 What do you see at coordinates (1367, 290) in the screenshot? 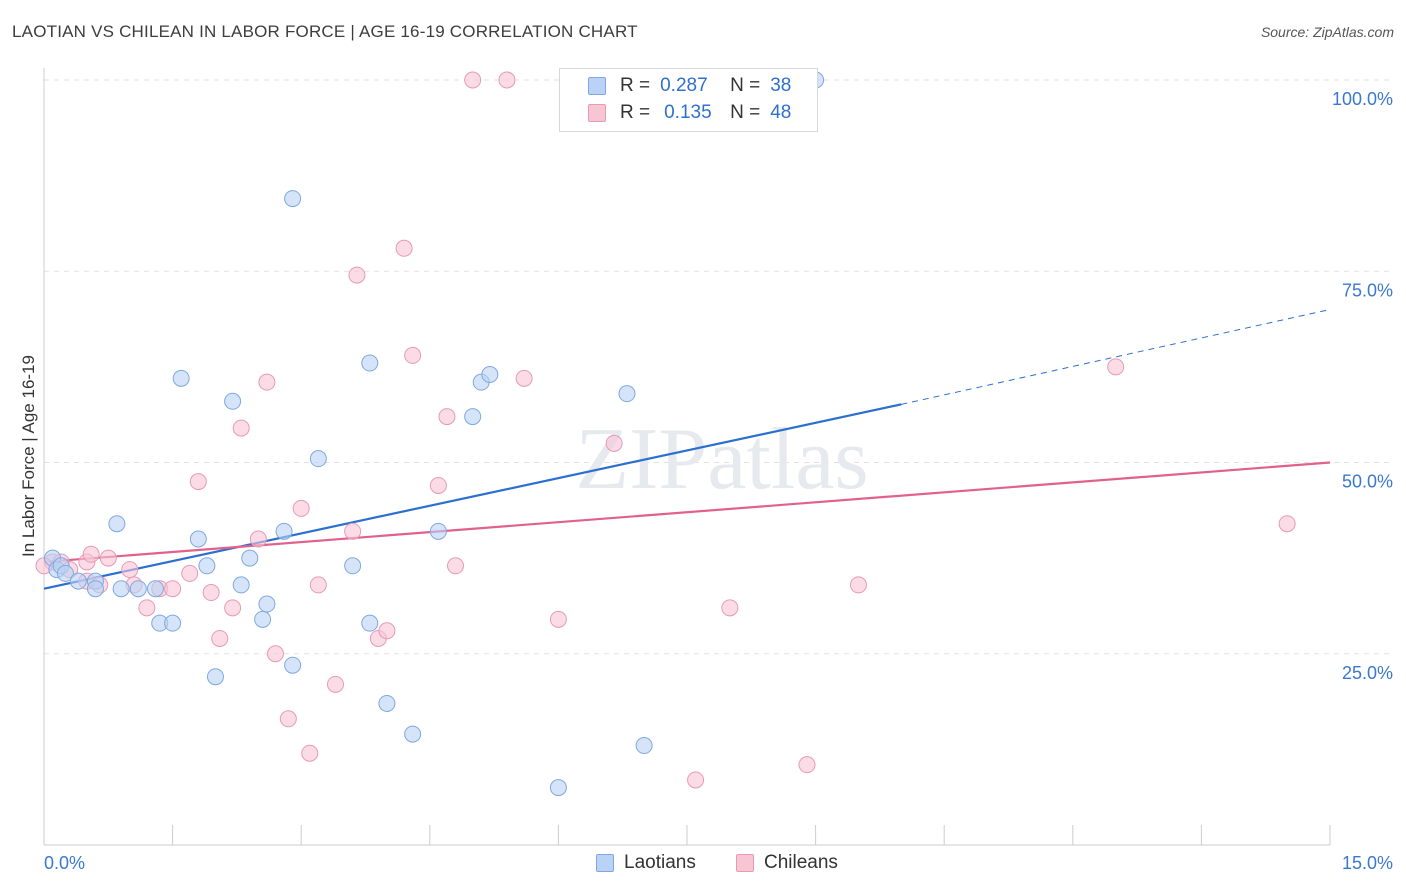
I see `y-tick-label: 75.0%` at bounding box center [1367, 290].